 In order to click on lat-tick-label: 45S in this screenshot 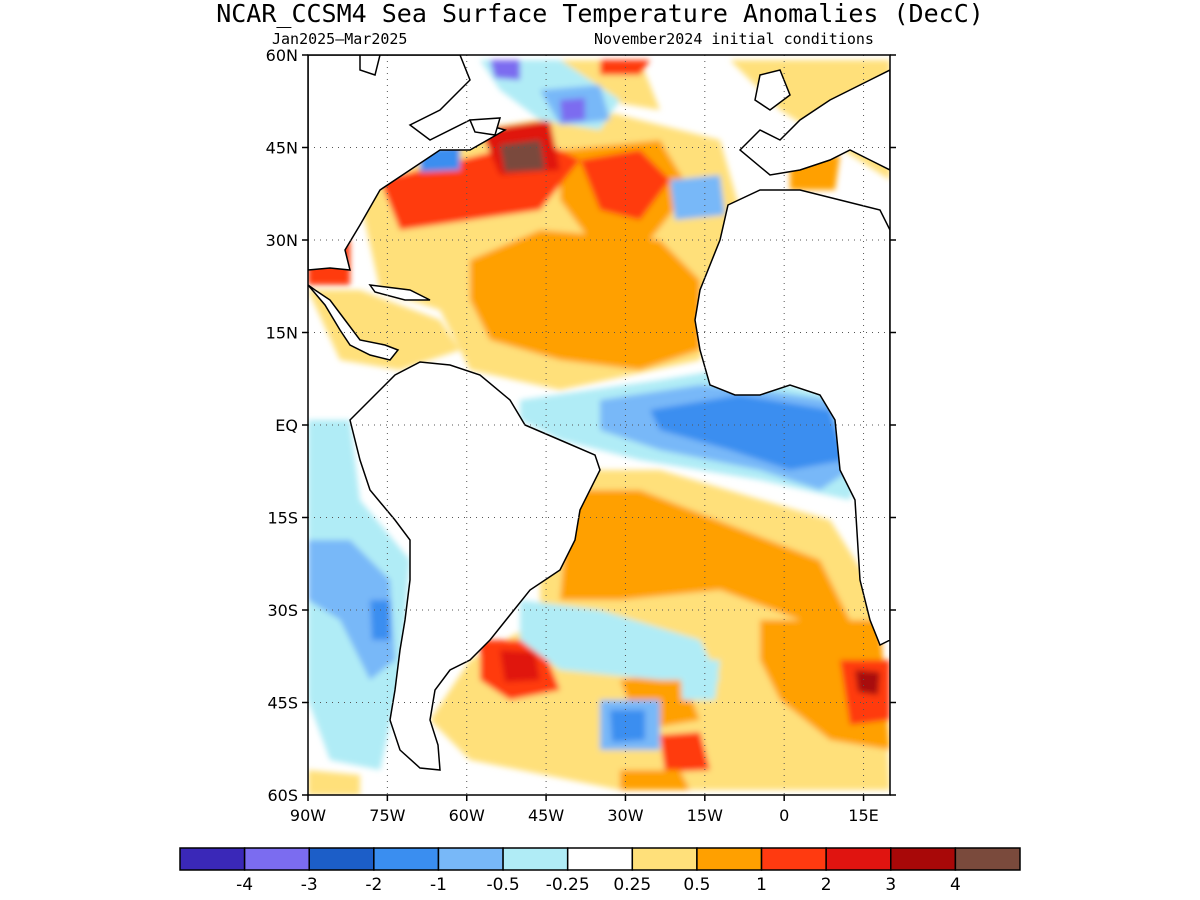, I will do `click(282, 703)`.